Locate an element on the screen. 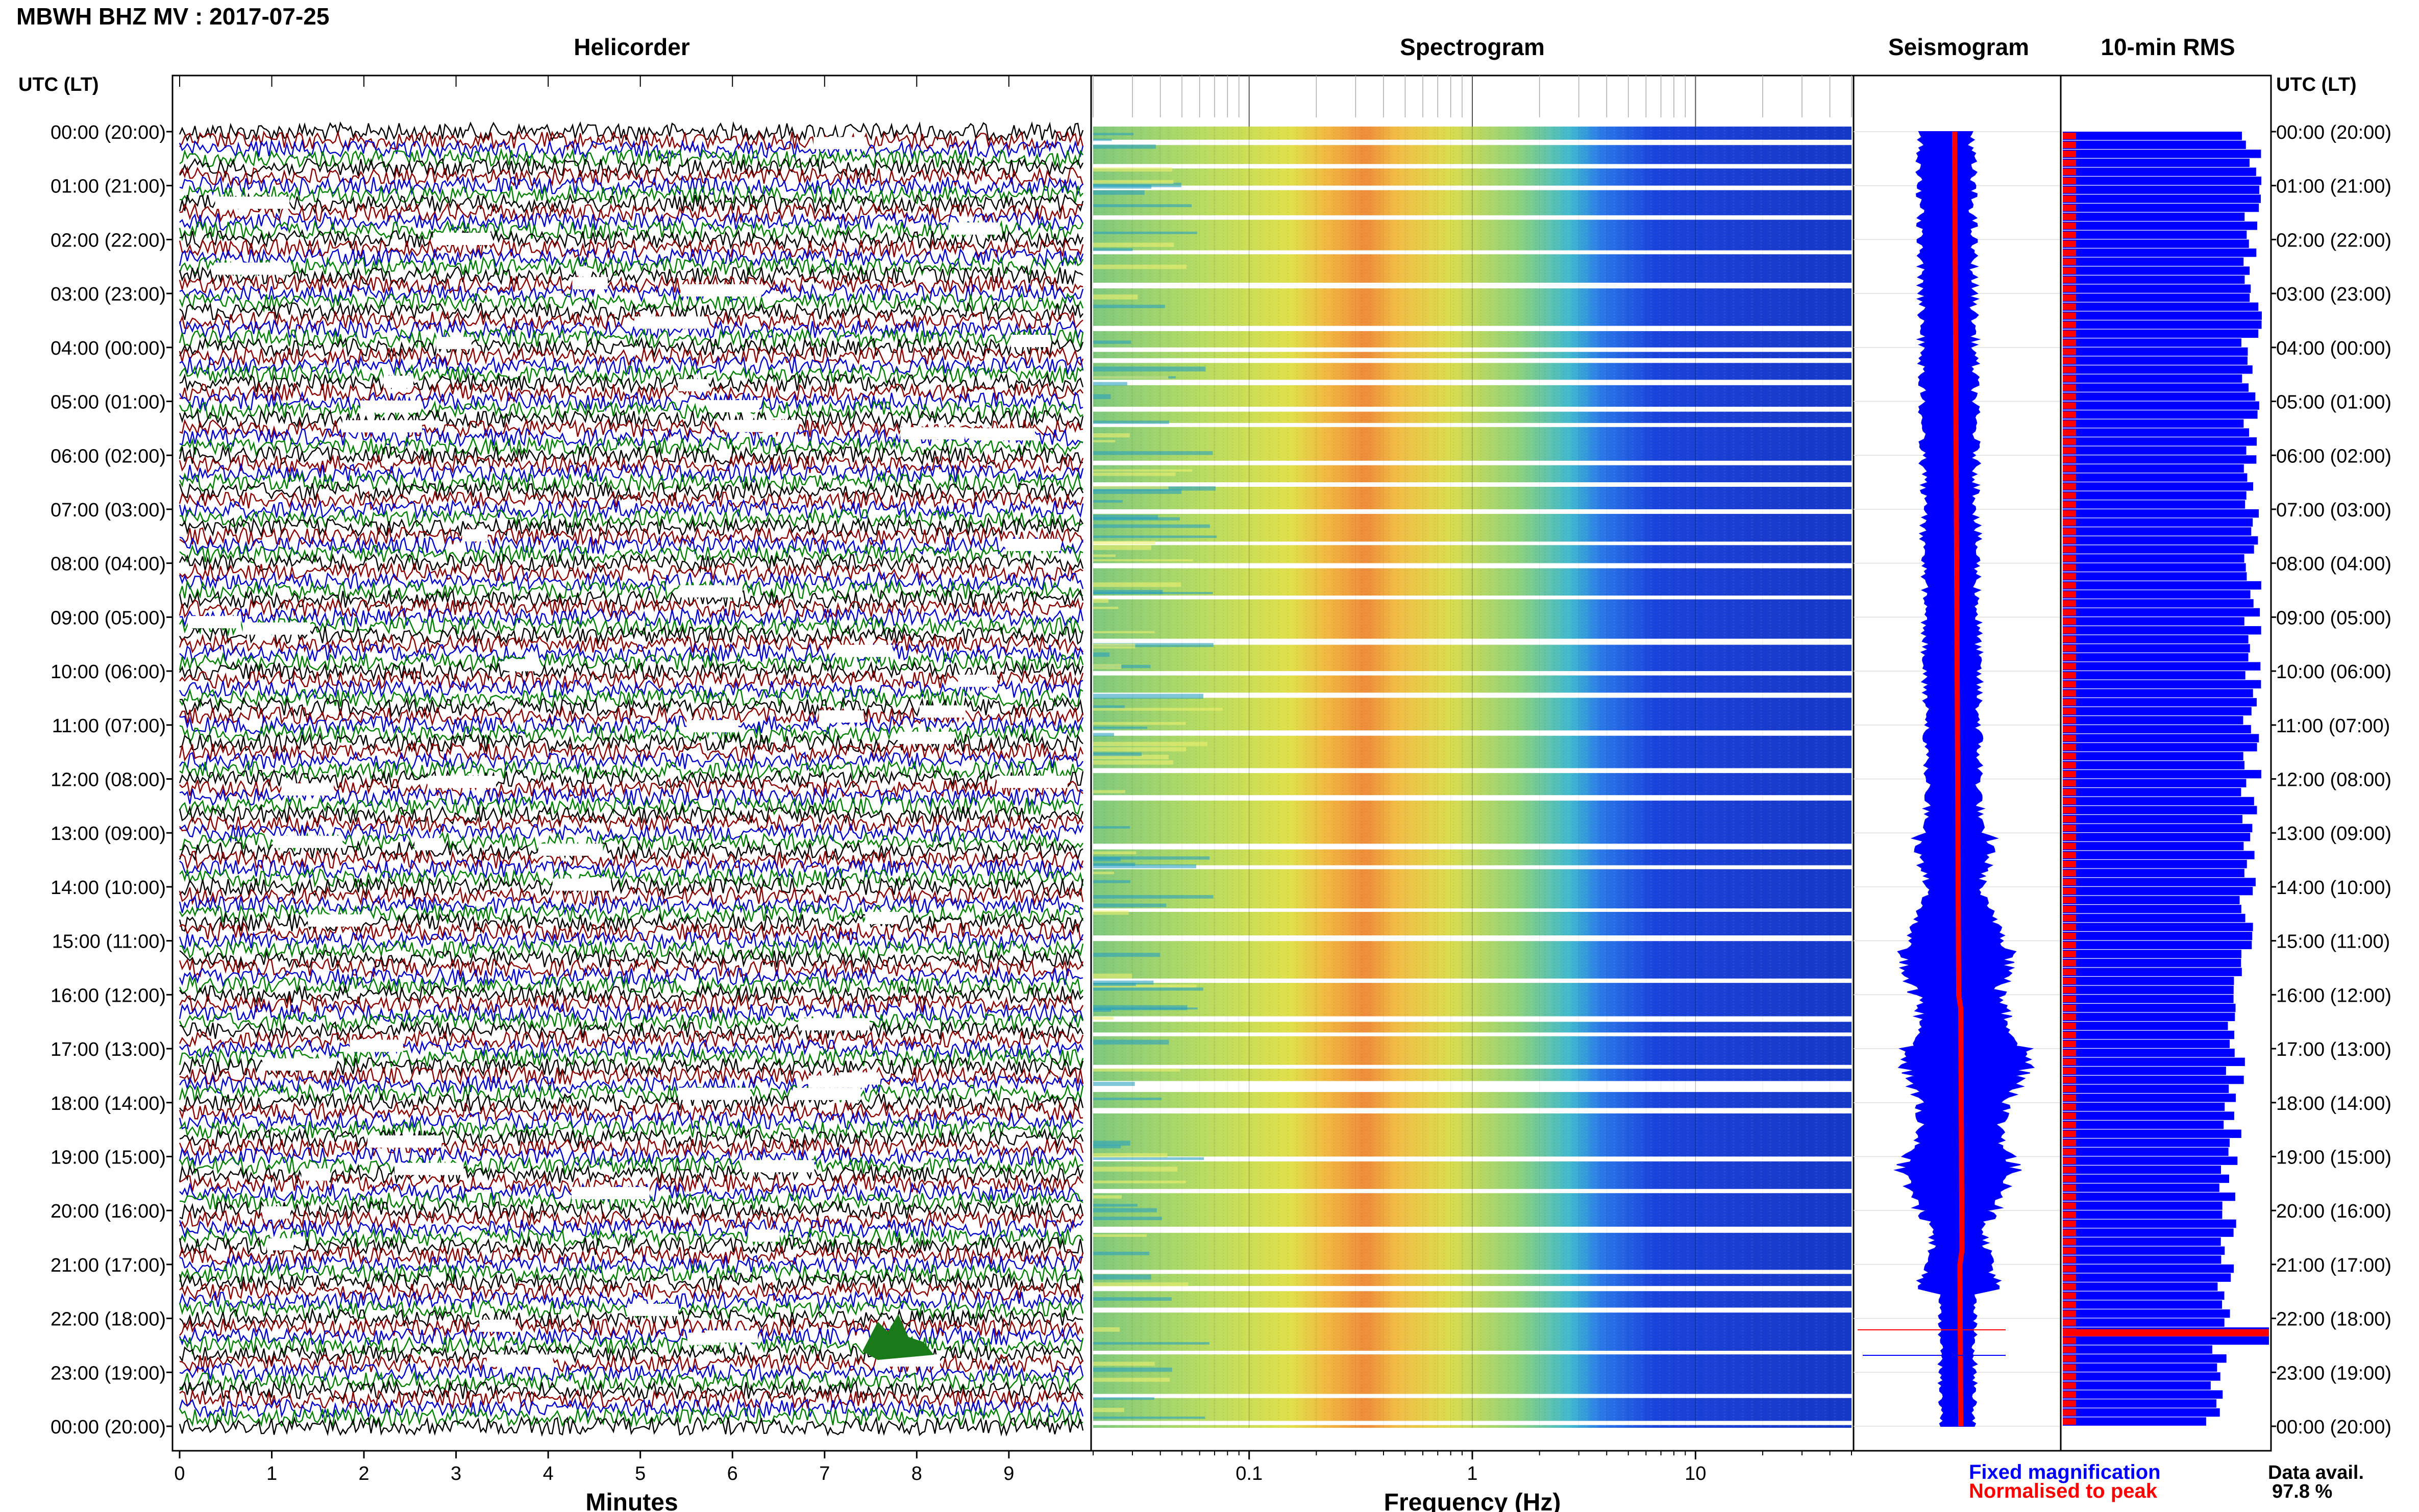  rms-bars is located at coordinates (2166, 779).